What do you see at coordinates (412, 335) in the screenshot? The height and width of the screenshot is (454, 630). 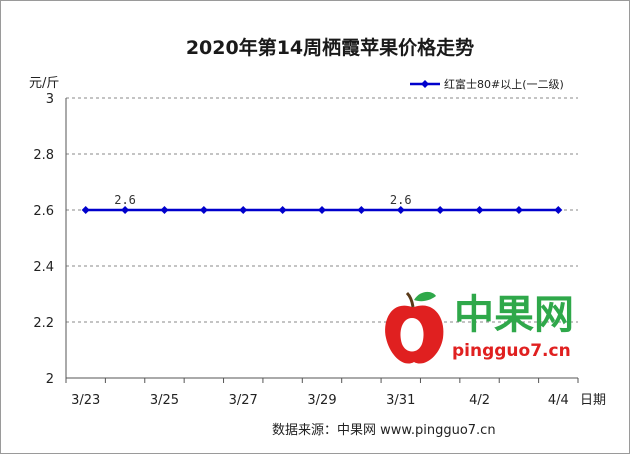 I see `apple-highlight` at bounding box center [412, 335].